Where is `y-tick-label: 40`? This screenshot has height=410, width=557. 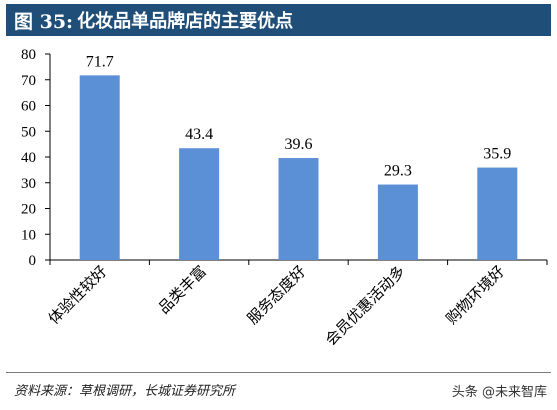
y-tick-label: 40 is located at coordinates (28, 158).